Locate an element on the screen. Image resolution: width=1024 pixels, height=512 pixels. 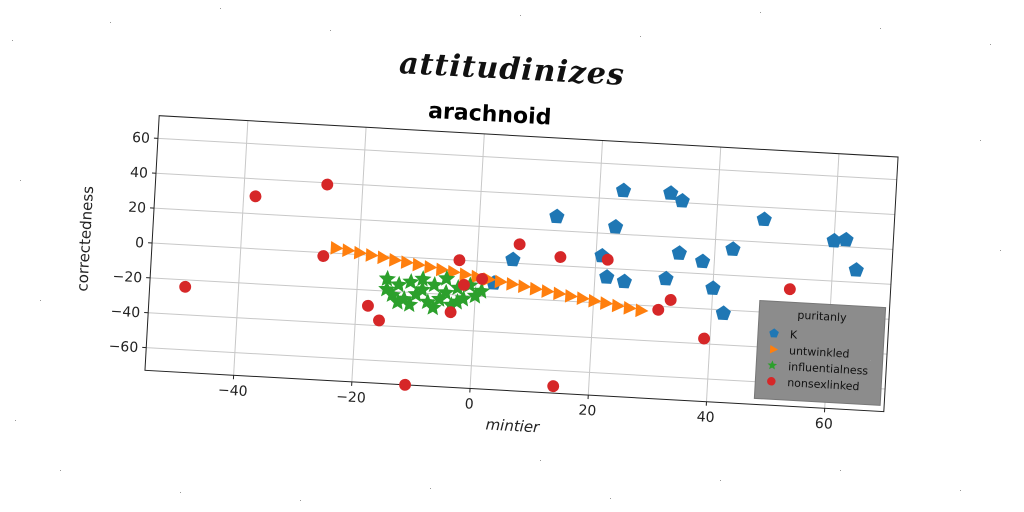
legend-label-k: K is located at coordinates (794, 334).